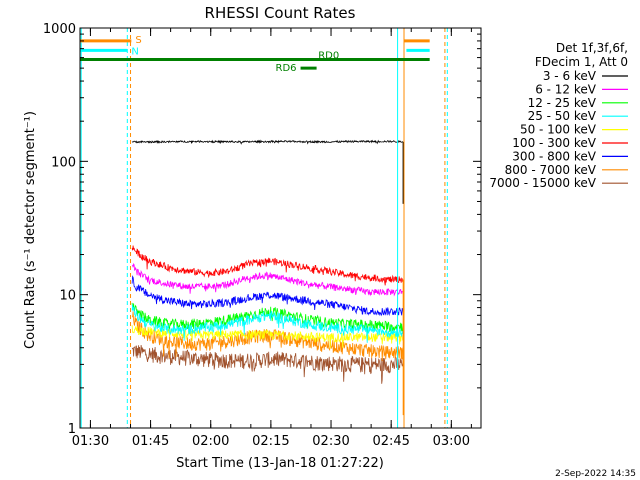 Image resolution: width=640 pixels, height=480 pixels. I want to click on x-tick-label-2: 02:00, so click(210, 441).